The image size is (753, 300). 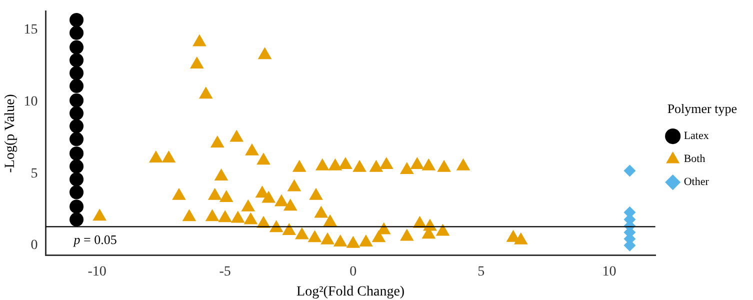 I want to click on legend-label: Other, so click(x=697, y=182).